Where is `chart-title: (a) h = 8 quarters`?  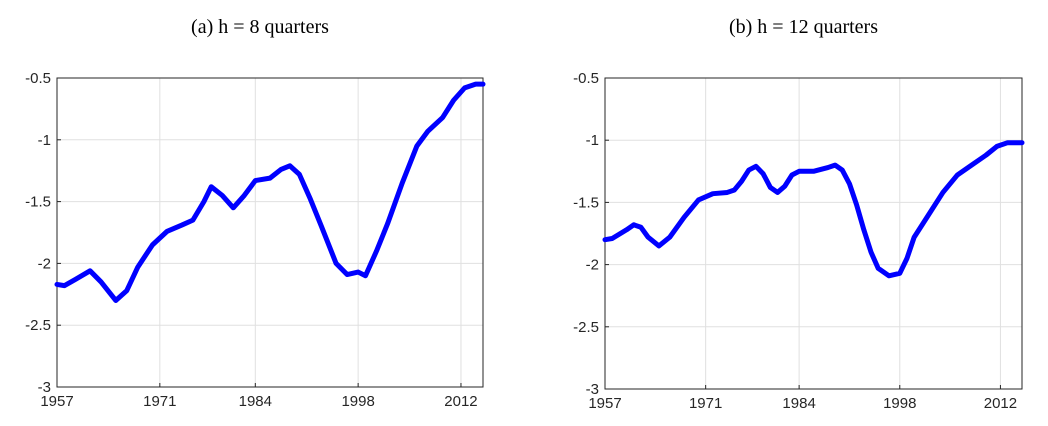
chart-title: (a) h = 8 quarters is located at coordinates (260, 27).